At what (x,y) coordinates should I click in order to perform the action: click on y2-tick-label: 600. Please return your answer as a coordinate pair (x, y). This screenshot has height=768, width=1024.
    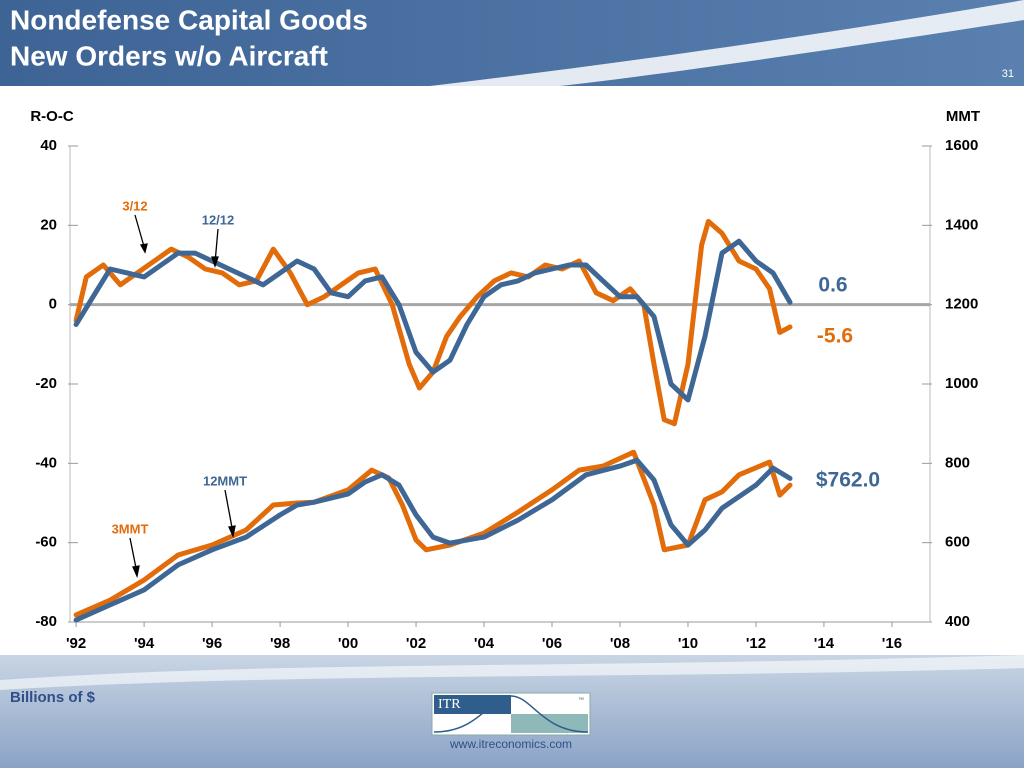
    Looking at the image, I should click on (957, 542).